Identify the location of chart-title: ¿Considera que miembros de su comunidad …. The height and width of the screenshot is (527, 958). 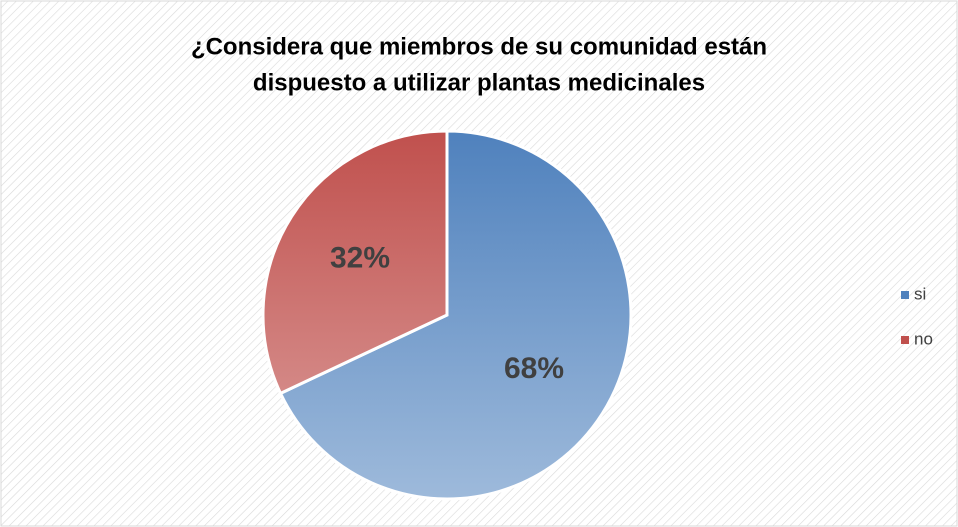
(479, 46).